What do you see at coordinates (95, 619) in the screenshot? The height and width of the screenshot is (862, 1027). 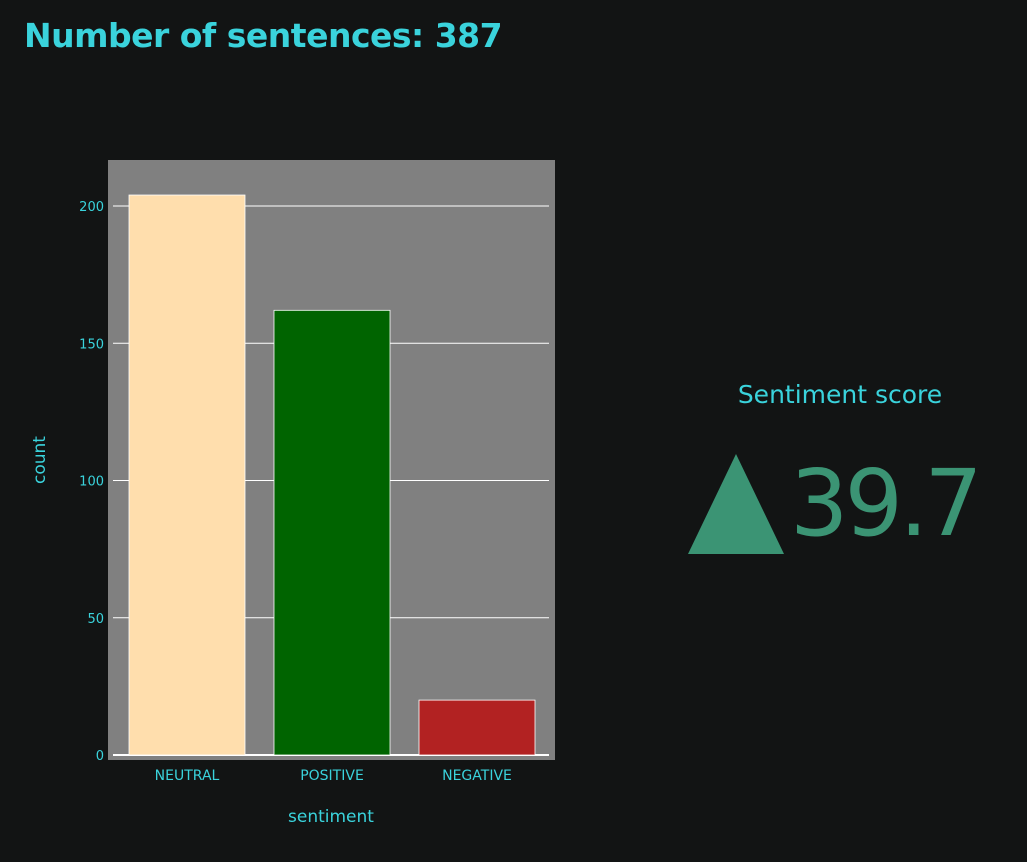 I see `y-tick-label: 50` at bounding box center [95, 619].